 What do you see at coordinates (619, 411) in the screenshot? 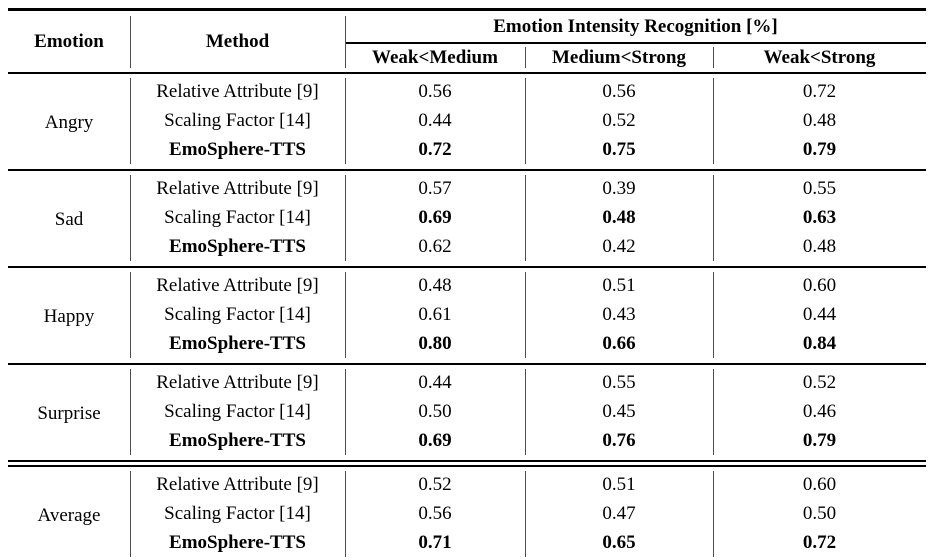
I see `value-cell: 0.45` at bounding box center [619, 411].